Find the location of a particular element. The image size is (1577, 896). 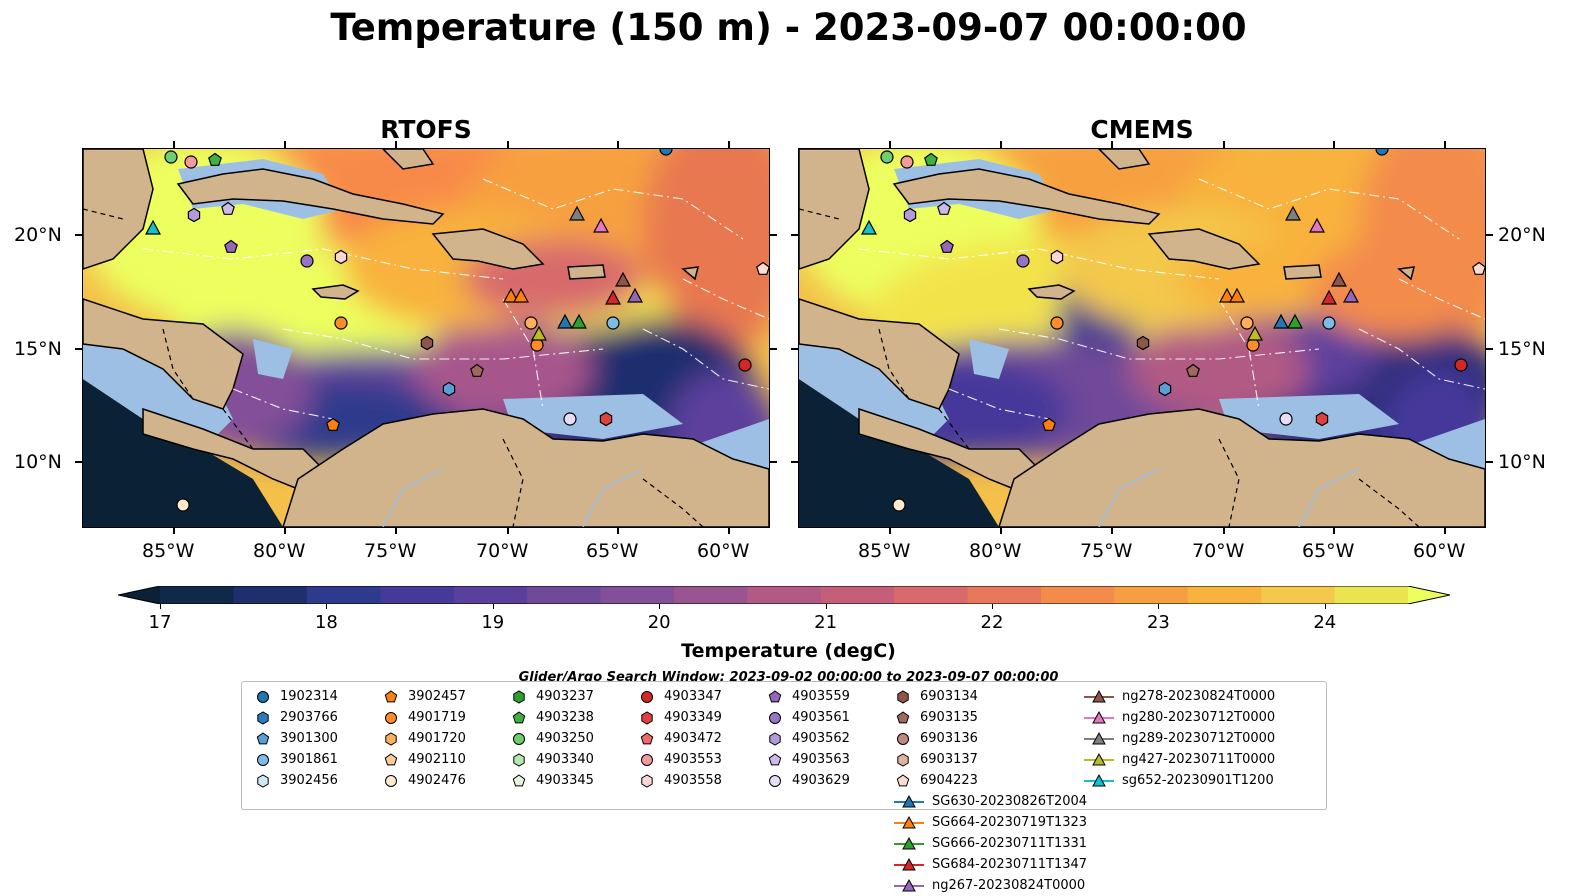

legend-item: 6904223 is located at coordinates (990, 780).